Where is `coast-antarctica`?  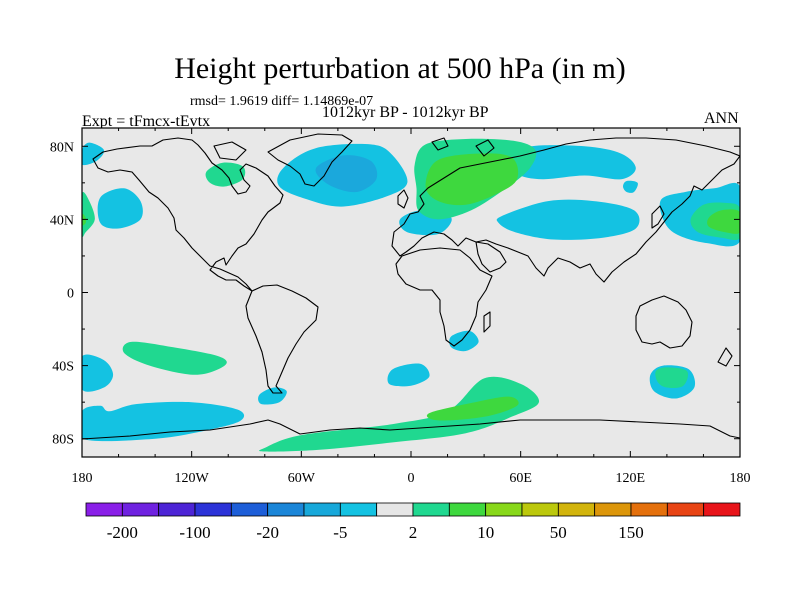 coast-antarctica is located at coordinates (411, 429).